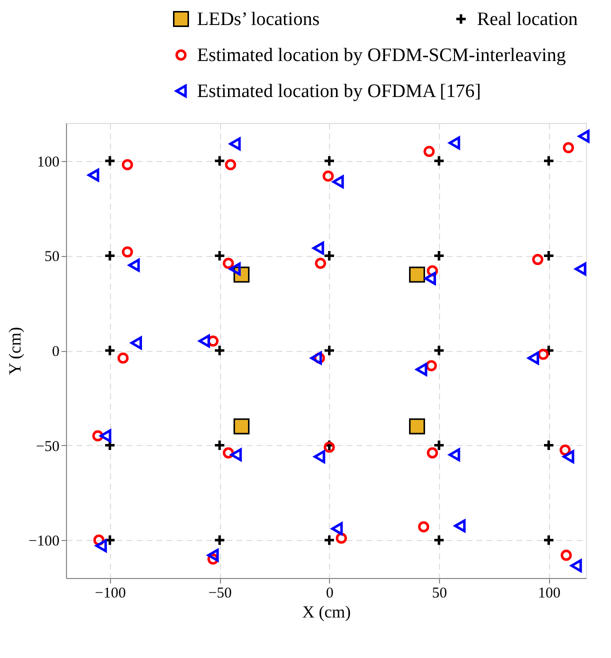 This screenshot has height=658, width=611. I want to click on legend-label: Estimated location by OFDM-SCM-interleaving, so click(381, 55).